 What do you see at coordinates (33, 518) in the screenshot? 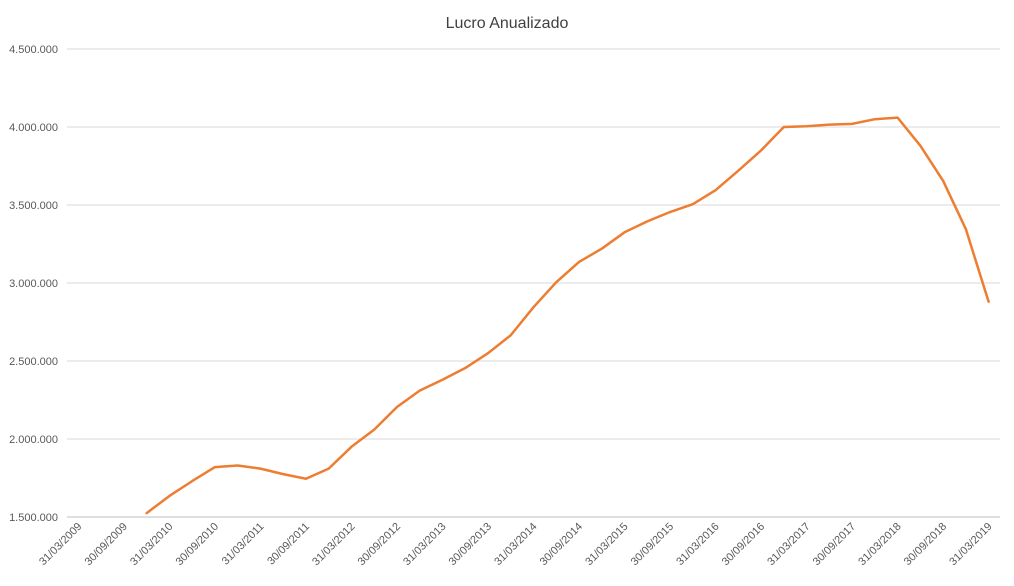
I see `y-tick-label: 1.500.000` at bounding box center [33, 518].